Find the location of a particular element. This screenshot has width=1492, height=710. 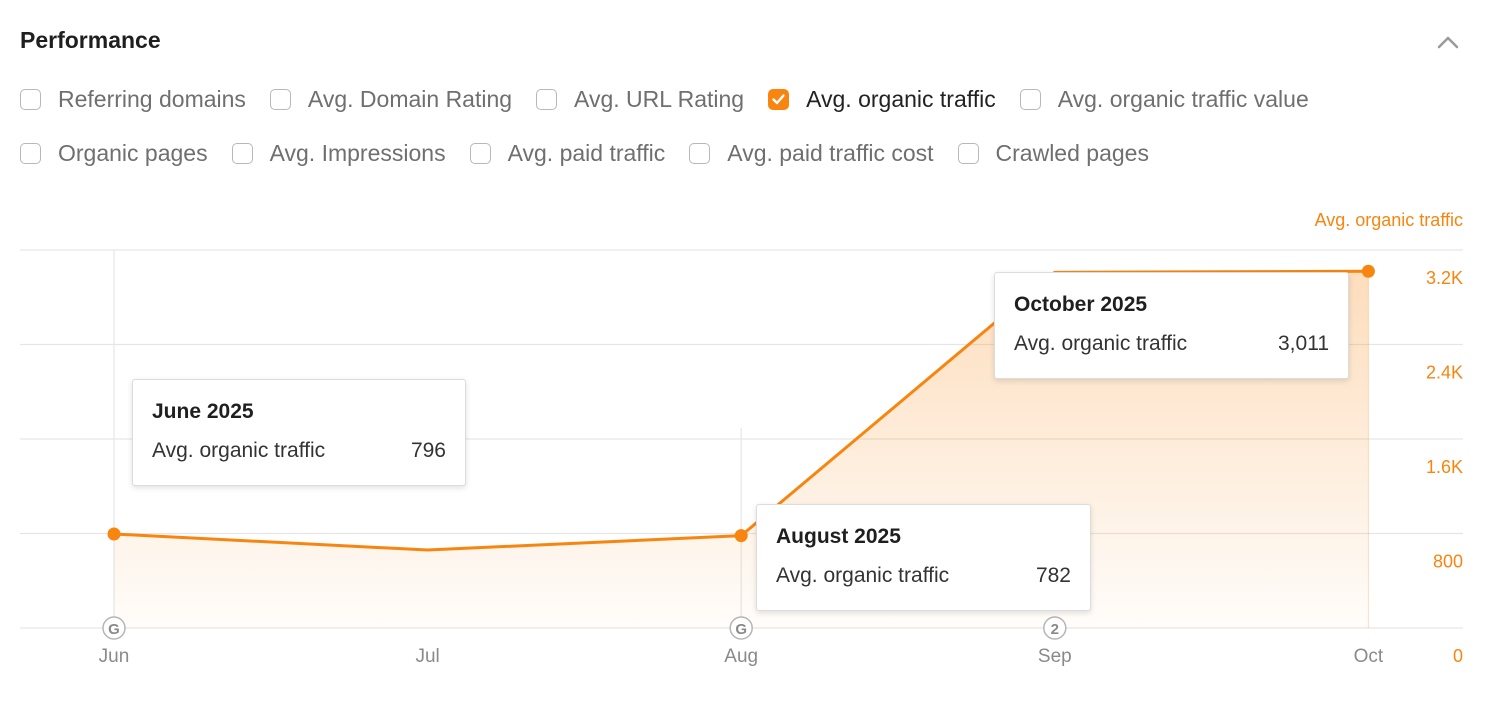

option-label: Referring domains is located at coordinates (152, 99).